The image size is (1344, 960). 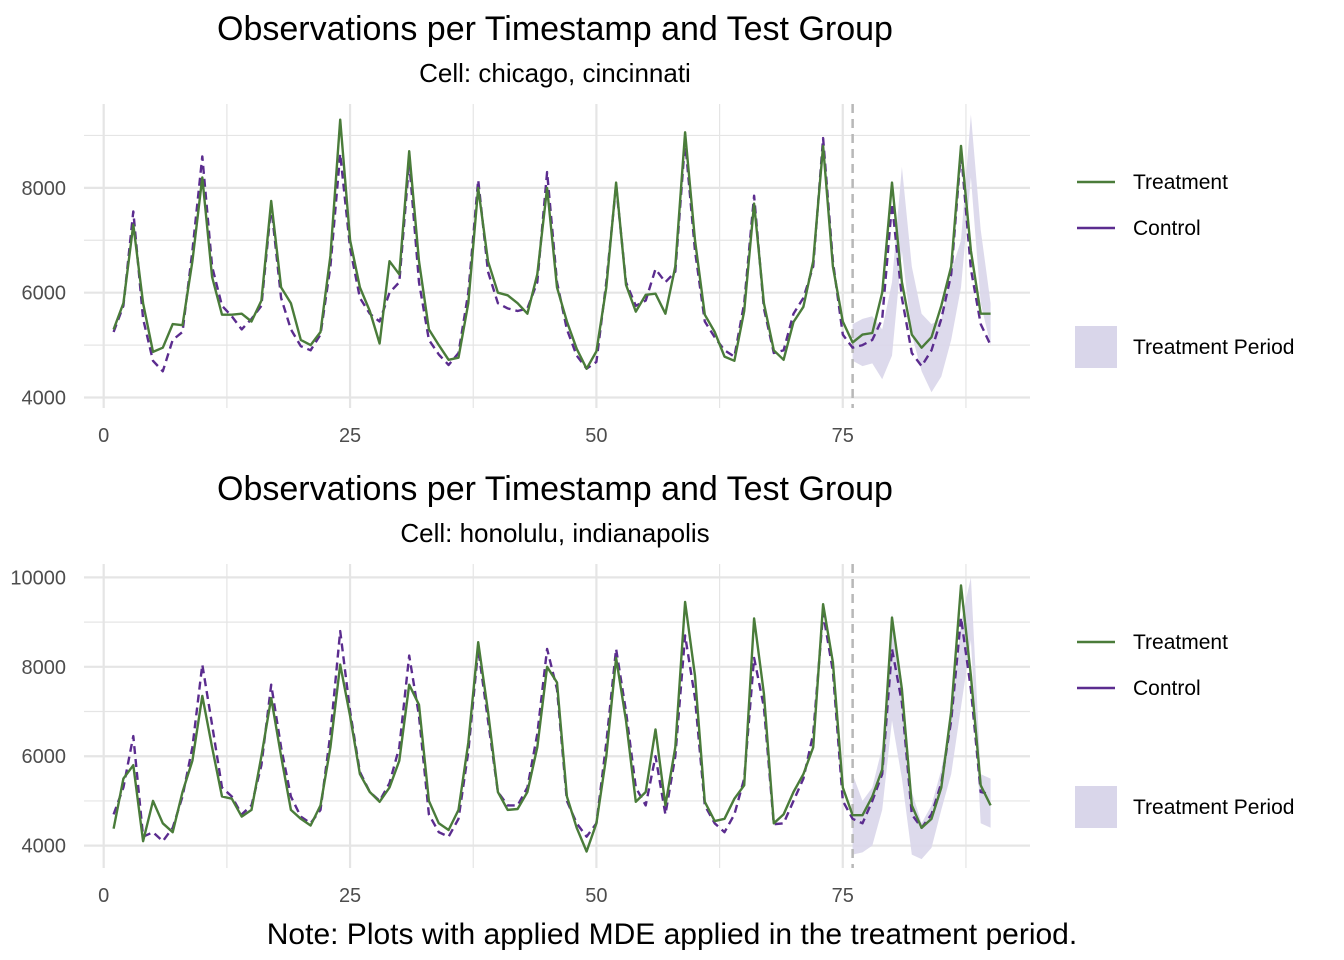 I want to click on y-tick-label: 10000, so click(x=38, y=578).